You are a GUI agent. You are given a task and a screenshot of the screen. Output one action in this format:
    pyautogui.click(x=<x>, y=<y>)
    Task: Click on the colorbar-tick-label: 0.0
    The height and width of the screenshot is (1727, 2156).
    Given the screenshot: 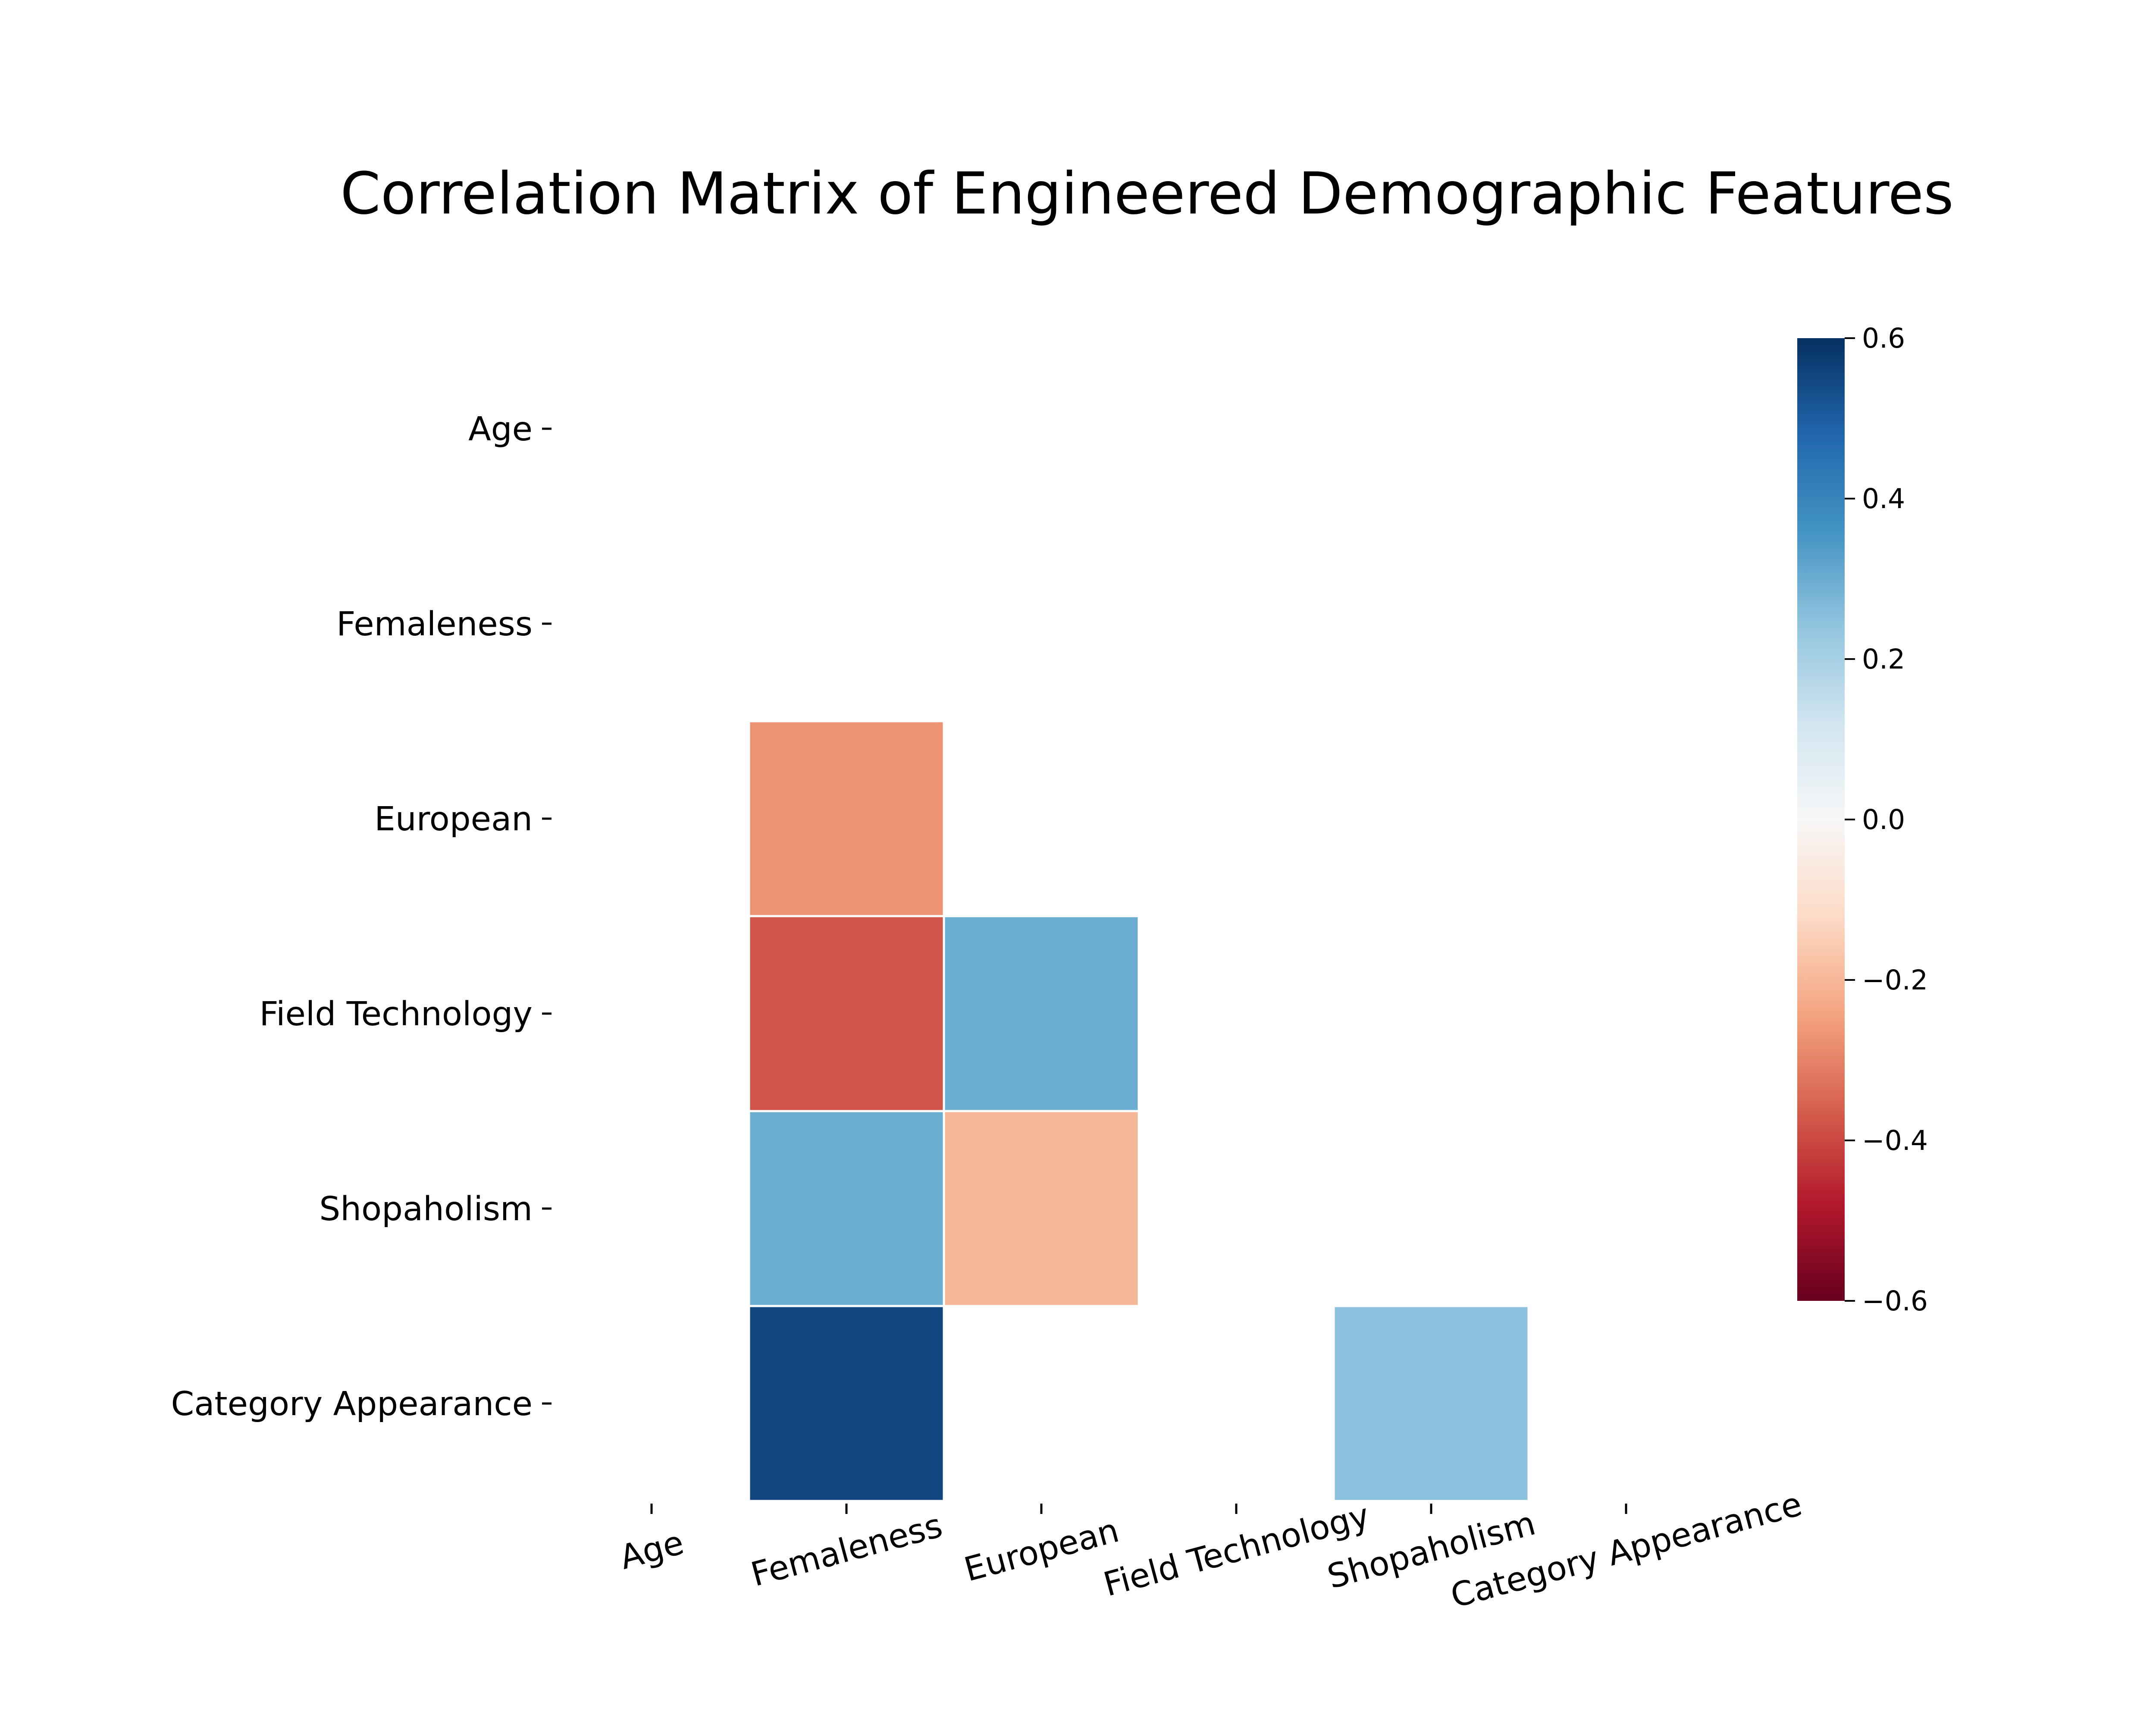 What is the action you would take?
    pyautogui.click(x=1883, y=819)
    